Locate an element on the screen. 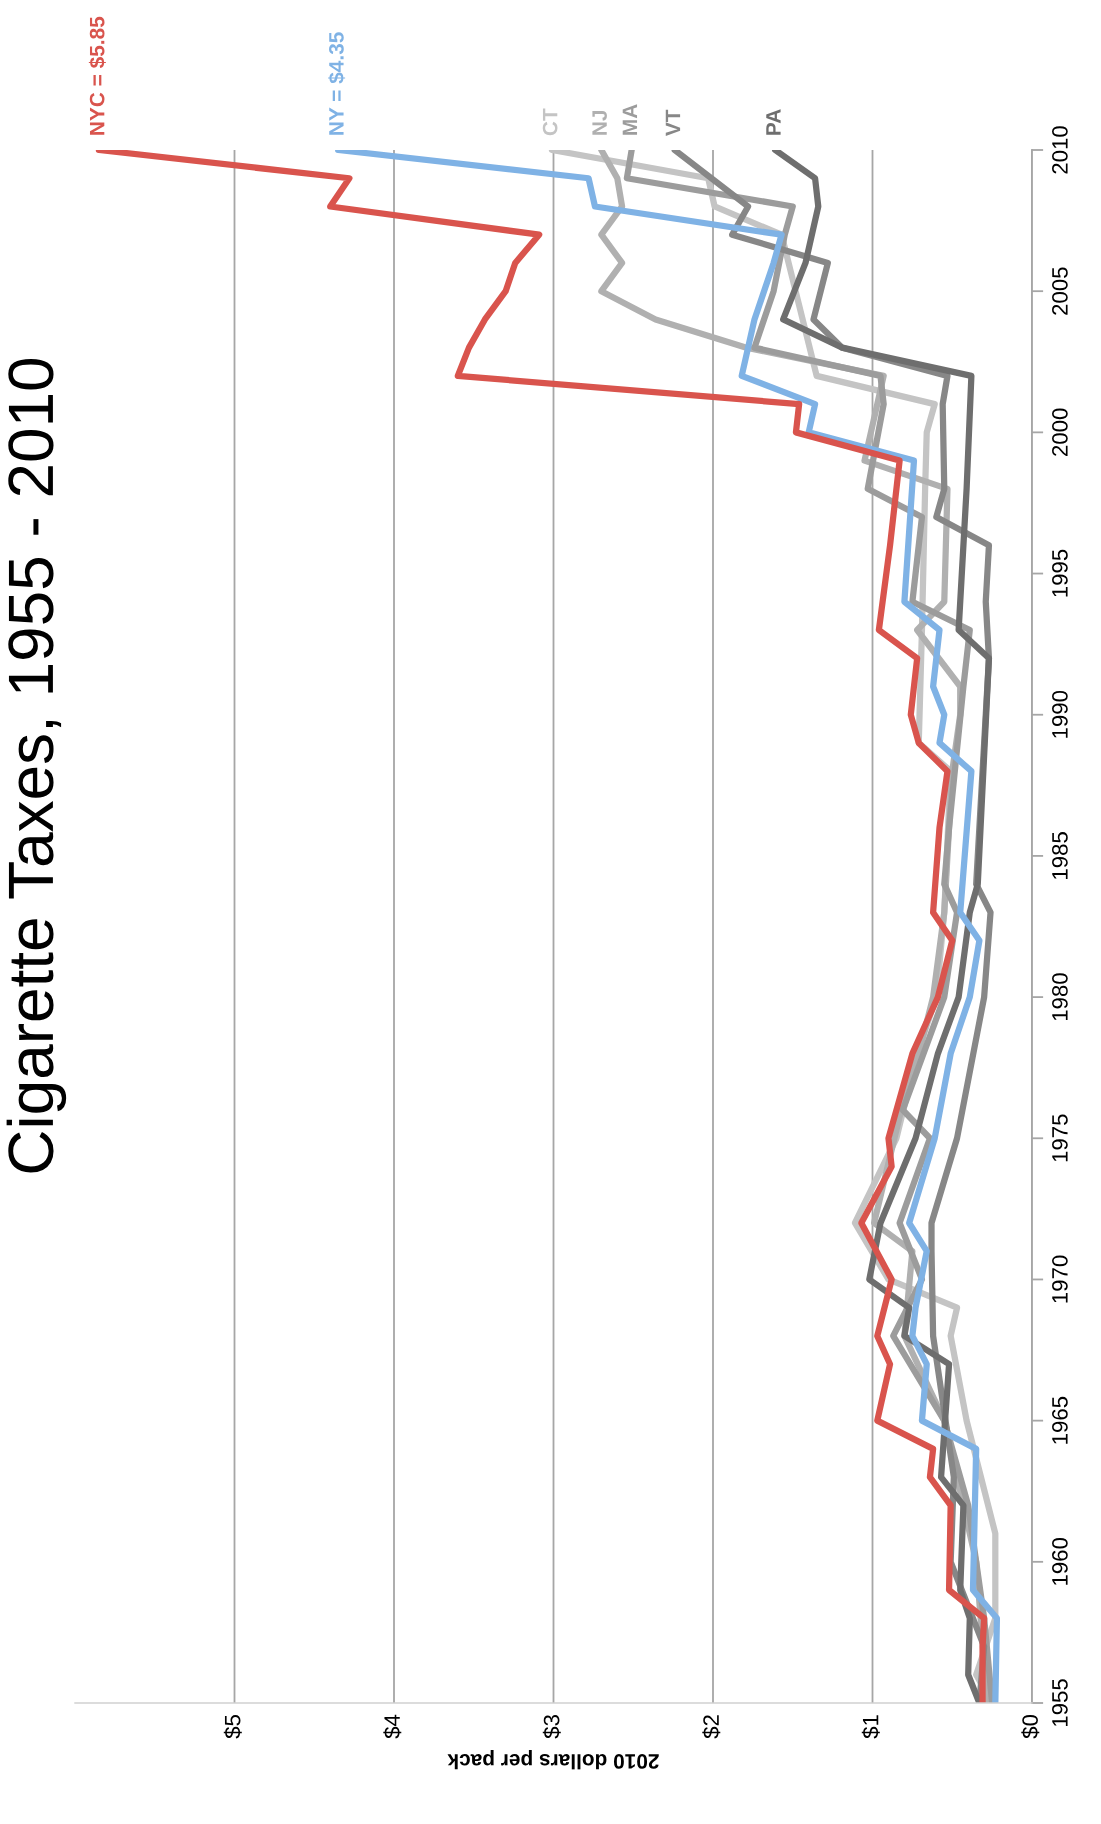 Image resolution: width=1101 pixels, height=1824 pixels. y-tick-label: 1975 is located at coordinates (1060, 1138).